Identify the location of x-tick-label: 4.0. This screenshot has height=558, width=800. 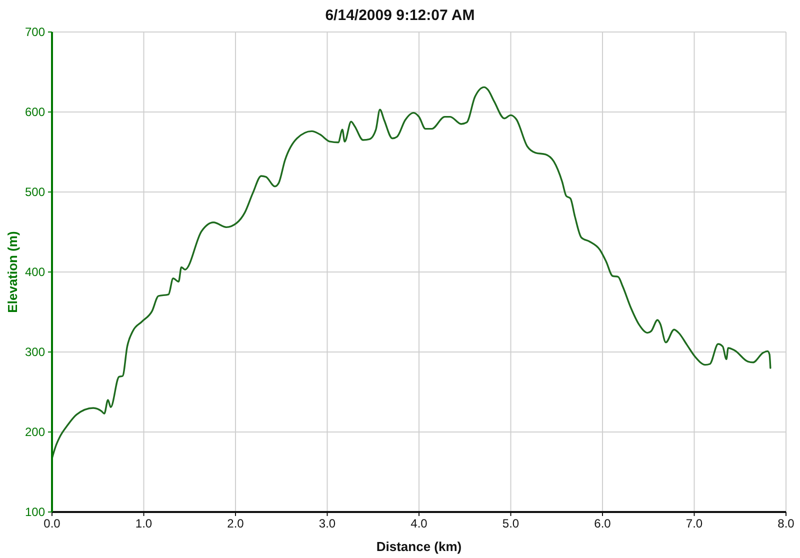
(419, 523).